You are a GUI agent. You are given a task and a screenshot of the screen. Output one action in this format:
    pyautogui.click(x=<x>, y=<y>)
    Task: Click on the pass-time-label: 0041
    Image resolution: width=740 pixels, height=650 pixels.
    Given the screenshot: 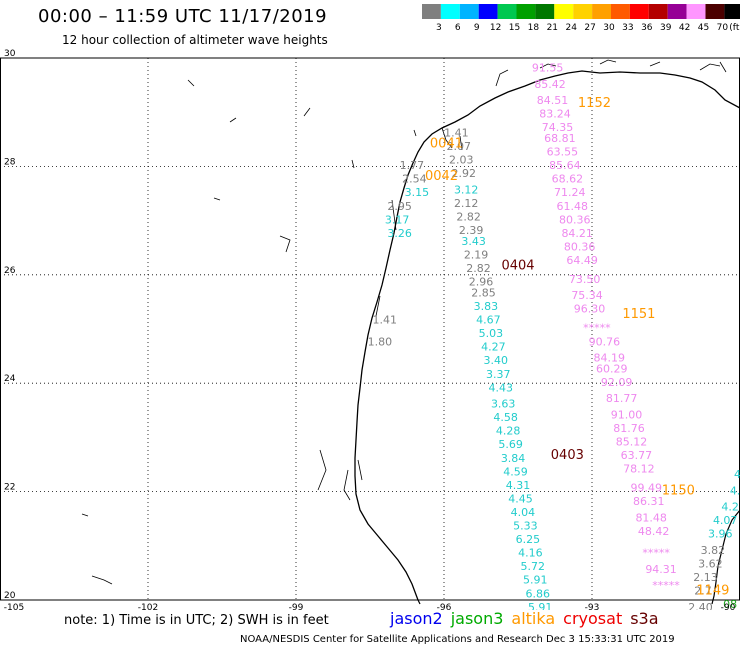 What is the action you would take?
    pyautogui.click(x=446, y=143)
    